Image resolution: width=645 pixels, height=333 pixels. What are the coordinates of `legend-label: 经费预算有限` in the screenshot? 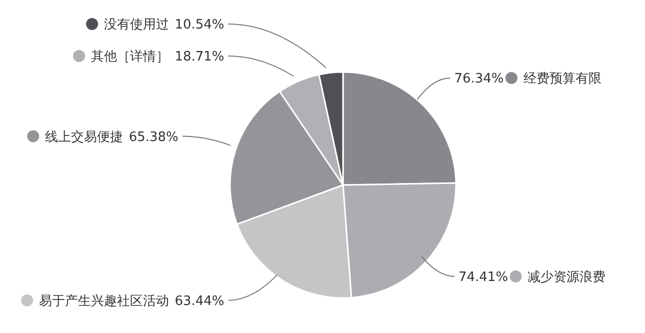 It's located at (562, 79).